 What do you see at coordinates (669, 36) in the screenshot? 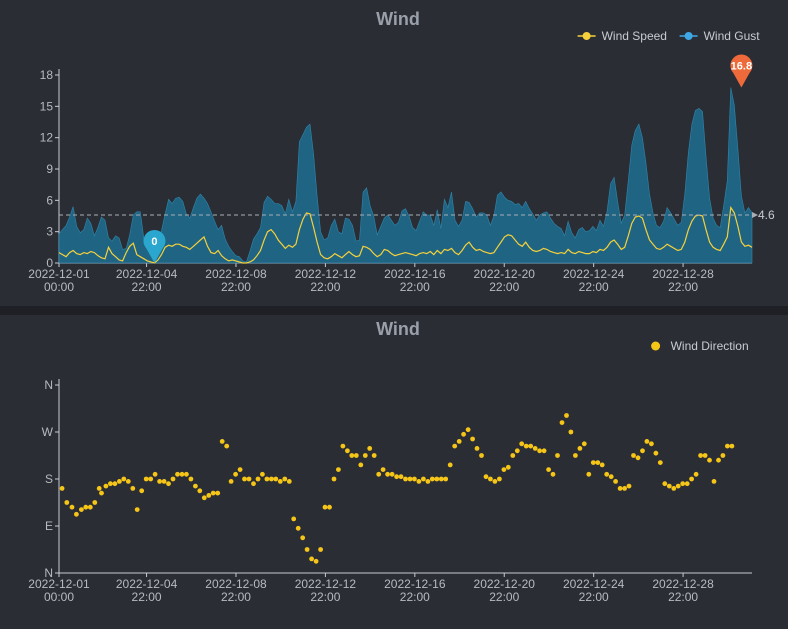
I see `legend: Wind Gust Wind Speed` at bounding box center [669, 36].